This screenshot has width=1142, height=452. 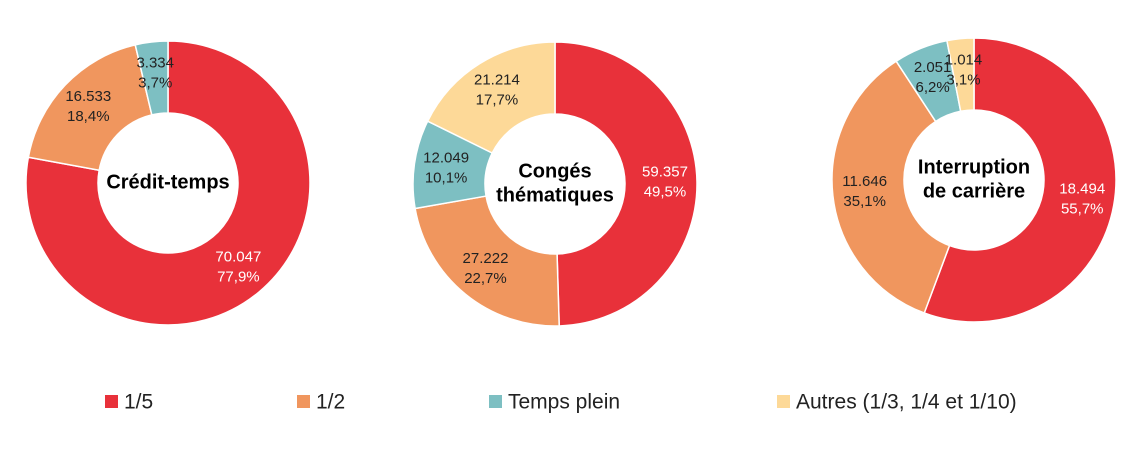 I want to click on percent-label: 3,7%, so click(x=155, y=83).